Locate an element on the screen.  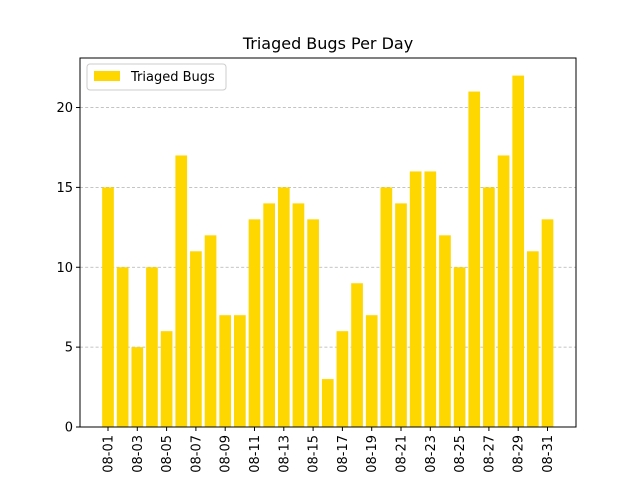
x-tick-label: 08-11 is located at coordinates (255, 454).